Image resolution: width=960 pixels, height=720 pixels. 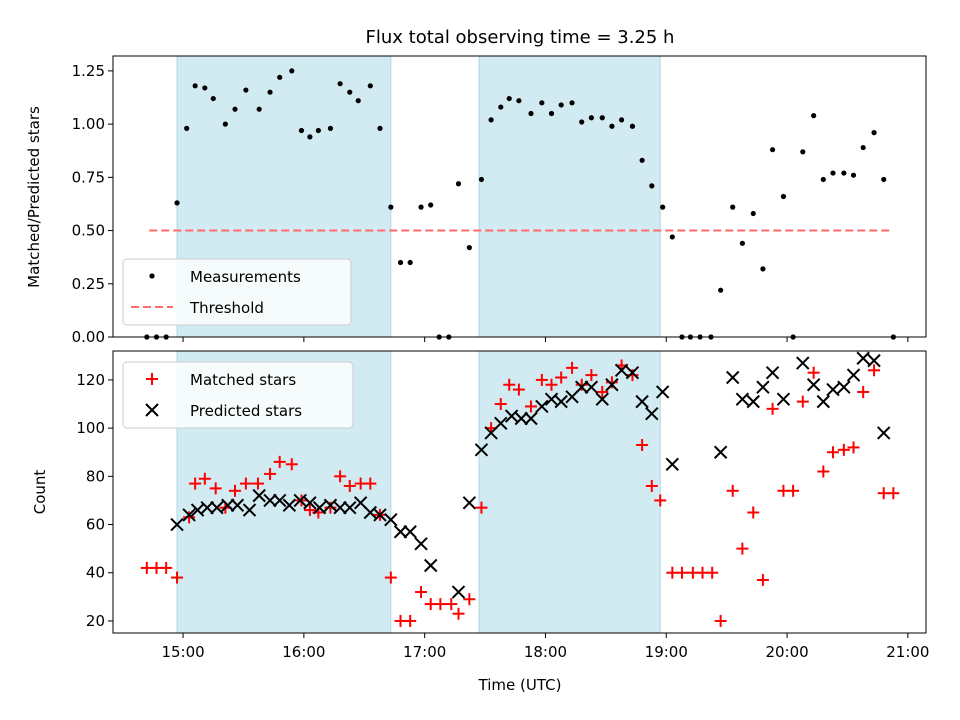 I want to click on x-tick-label: 15:00, so click(x=182, y=652).